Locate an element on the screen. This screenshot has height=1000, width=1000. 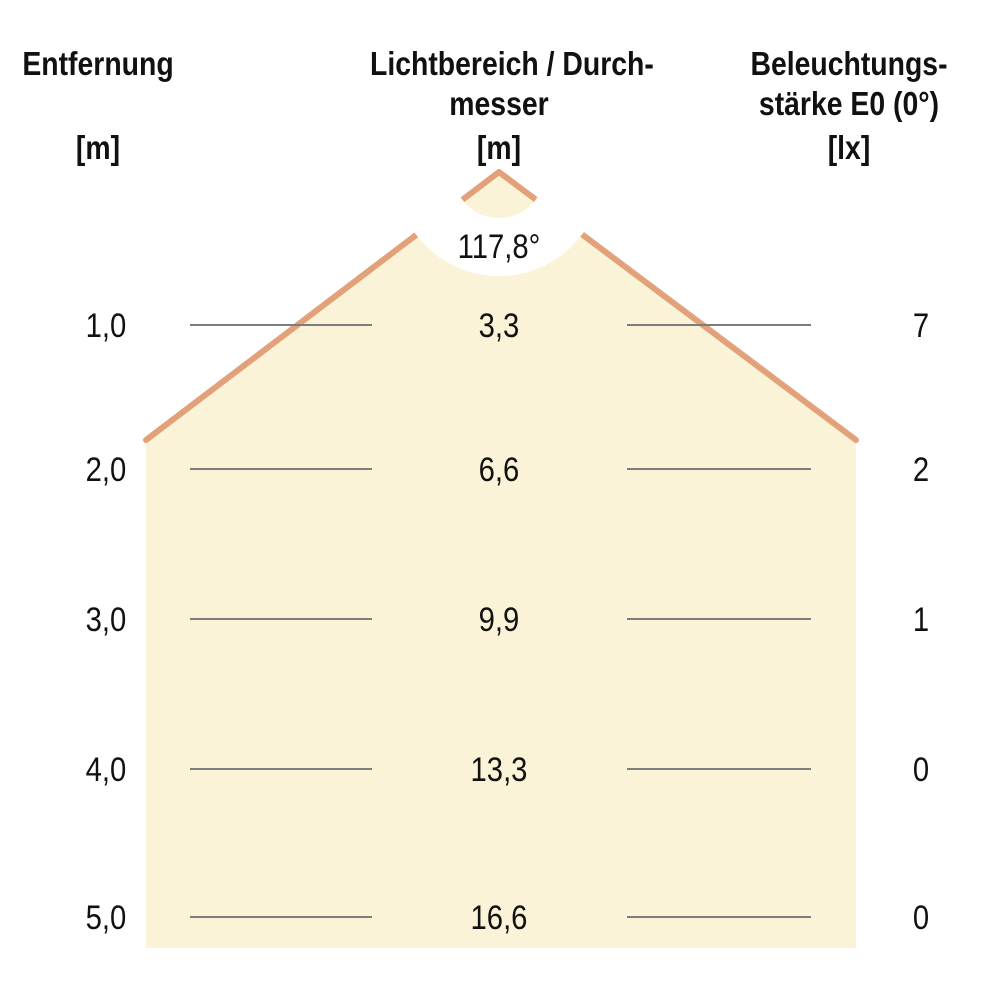
diameter-value: 3,3 is located at coordinates (499, 326).